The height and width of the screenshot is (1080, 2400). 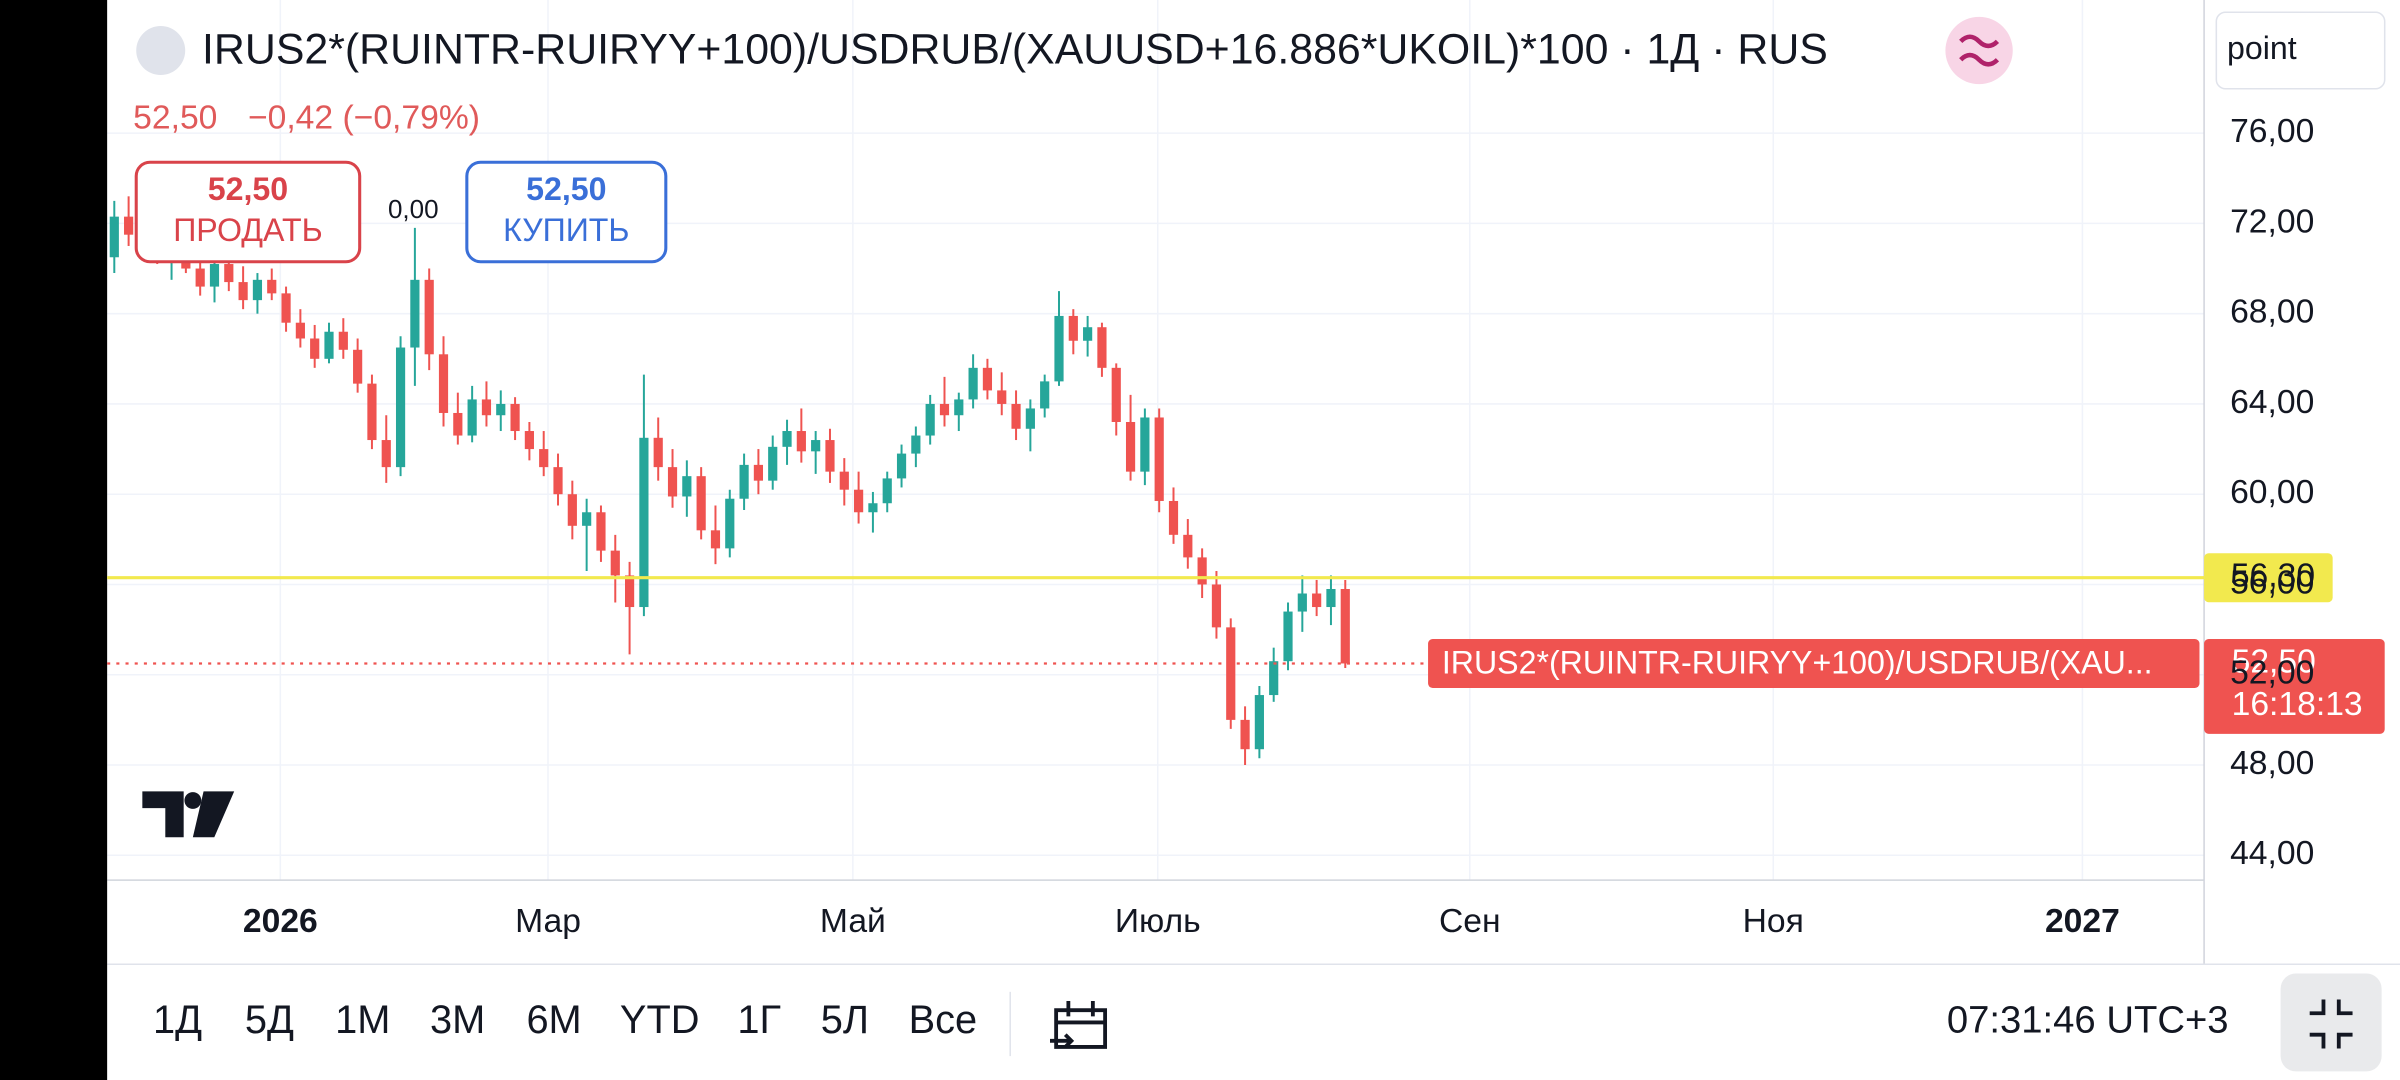 I want to click on last-price-label: 52,50, so click(x=2274, y=661).